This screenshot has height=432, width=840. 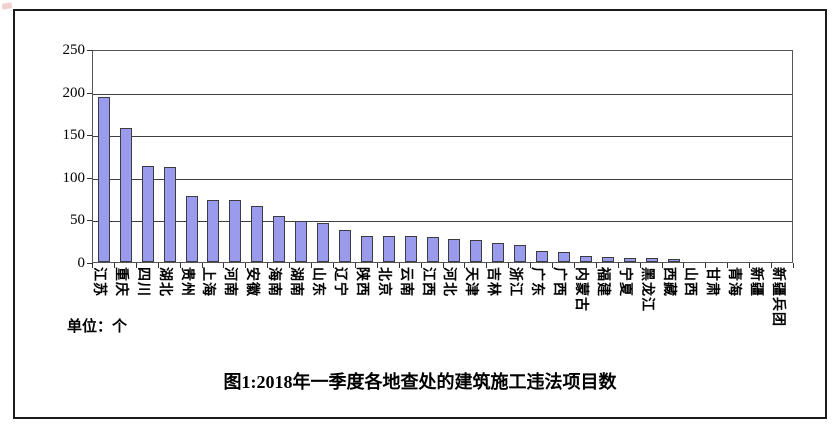 What do you see at coordinates (164, 282) in the screenshot?
I see `x-axis-label: 湖北` at bounding box center [164, 282].